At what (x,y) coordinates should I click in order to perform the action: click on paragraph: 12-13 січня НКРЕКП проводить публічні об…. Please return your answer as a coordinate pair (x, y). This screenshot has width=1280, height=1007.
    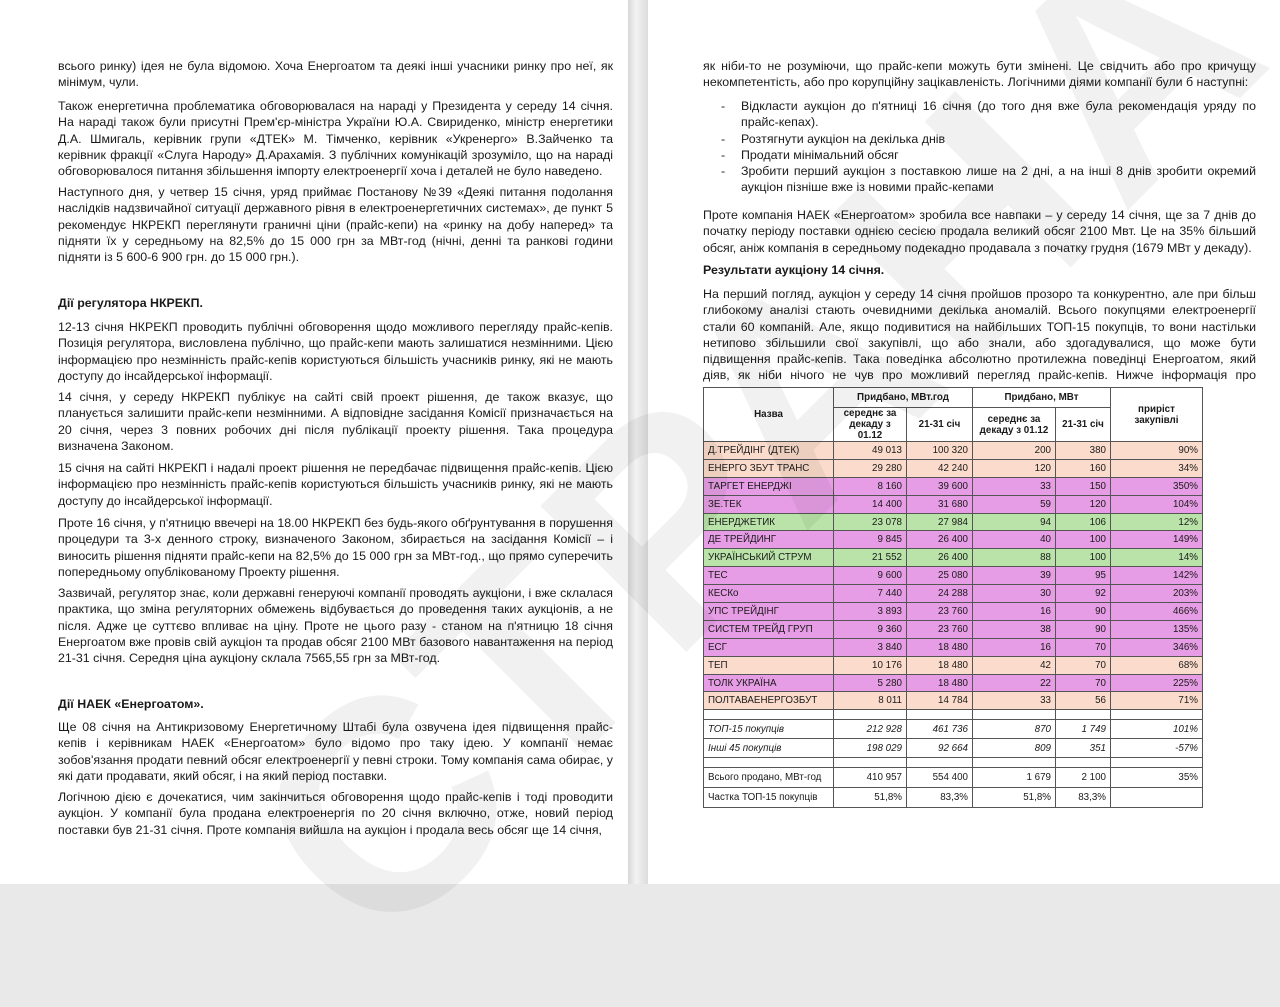
    Looking at the image, I should click on (335, 351).